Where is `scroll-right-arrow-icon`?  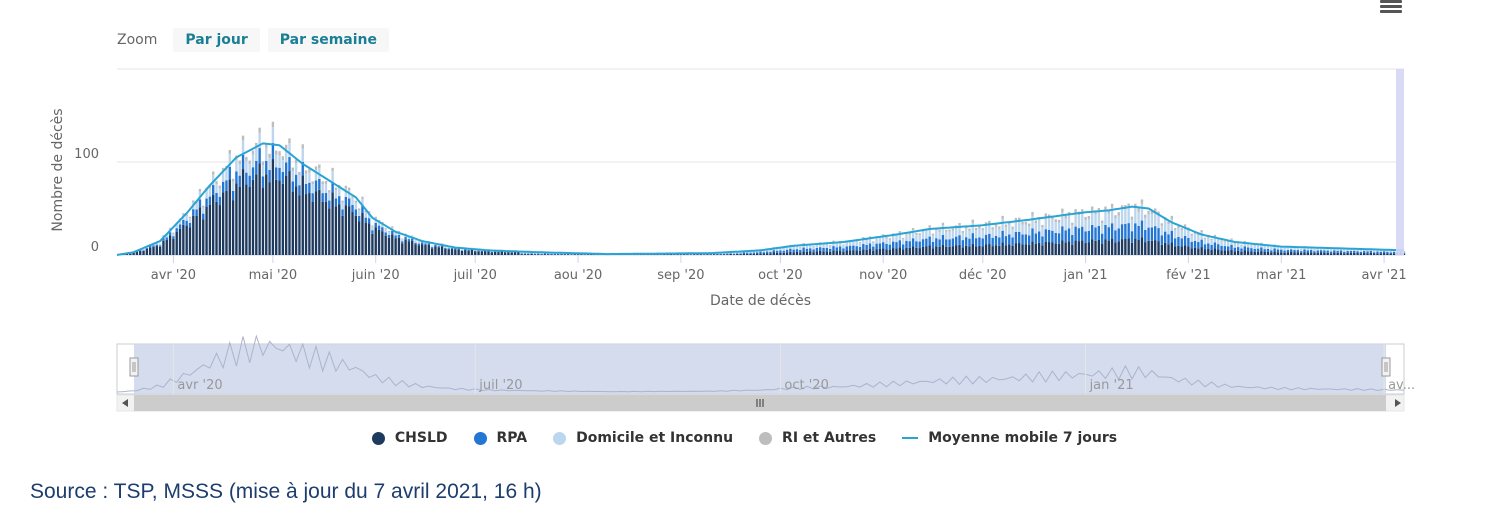
scroll-right-arrow-icon is located at coordinates (1398, 403).